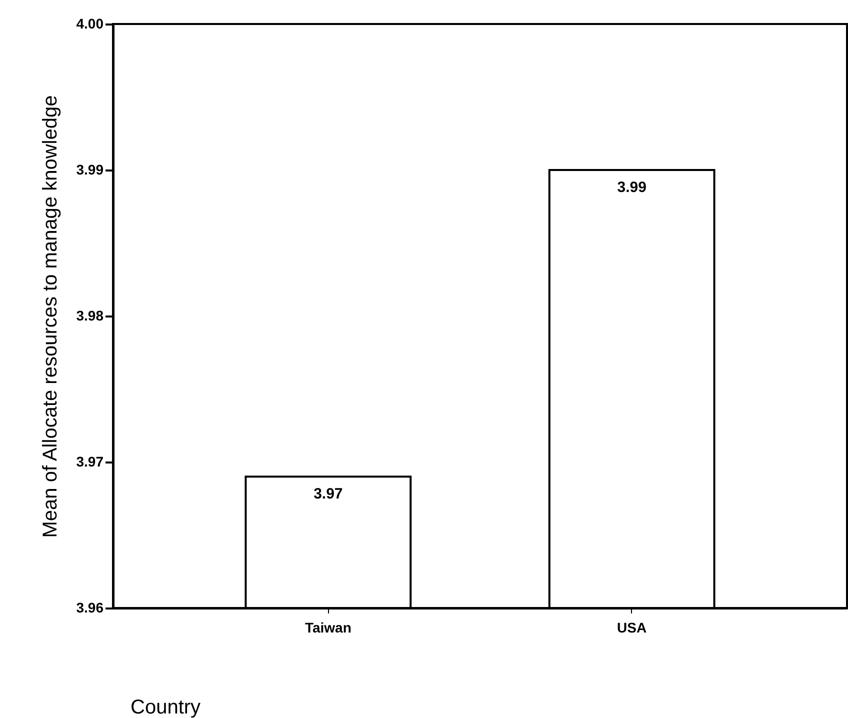 This screenshot has width=848, height=718. I want to click on y-axis-title: Mean of Allocate resources to manage knowledge, so click(50, 316).